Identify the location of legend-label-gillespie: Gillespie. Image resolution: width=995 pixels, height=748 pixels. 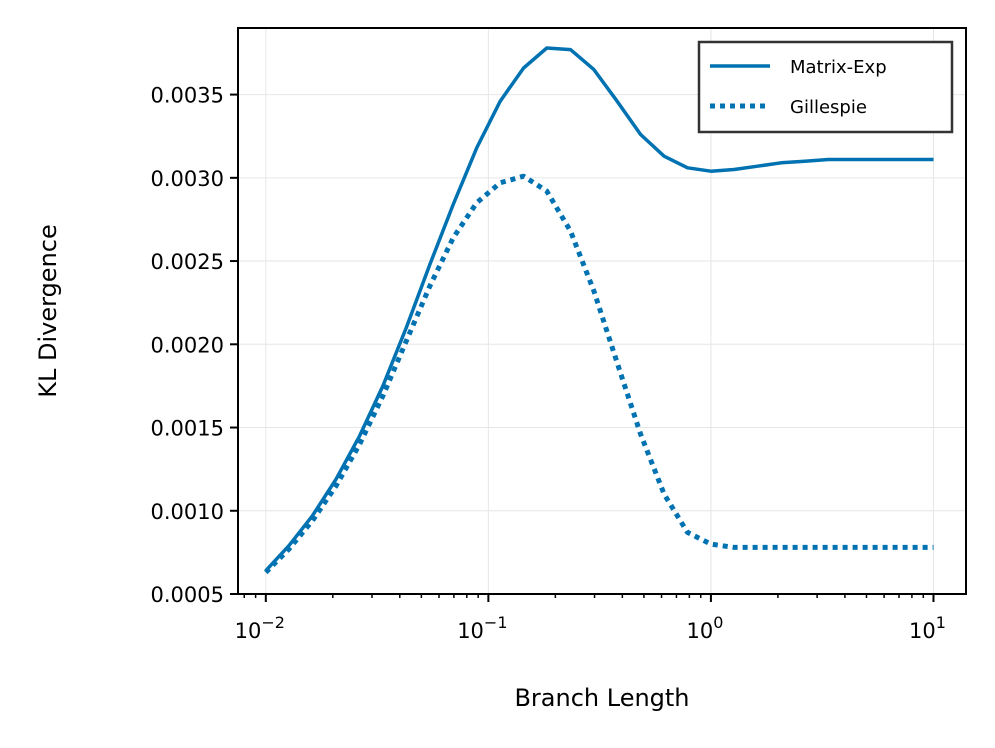
(828, 107).